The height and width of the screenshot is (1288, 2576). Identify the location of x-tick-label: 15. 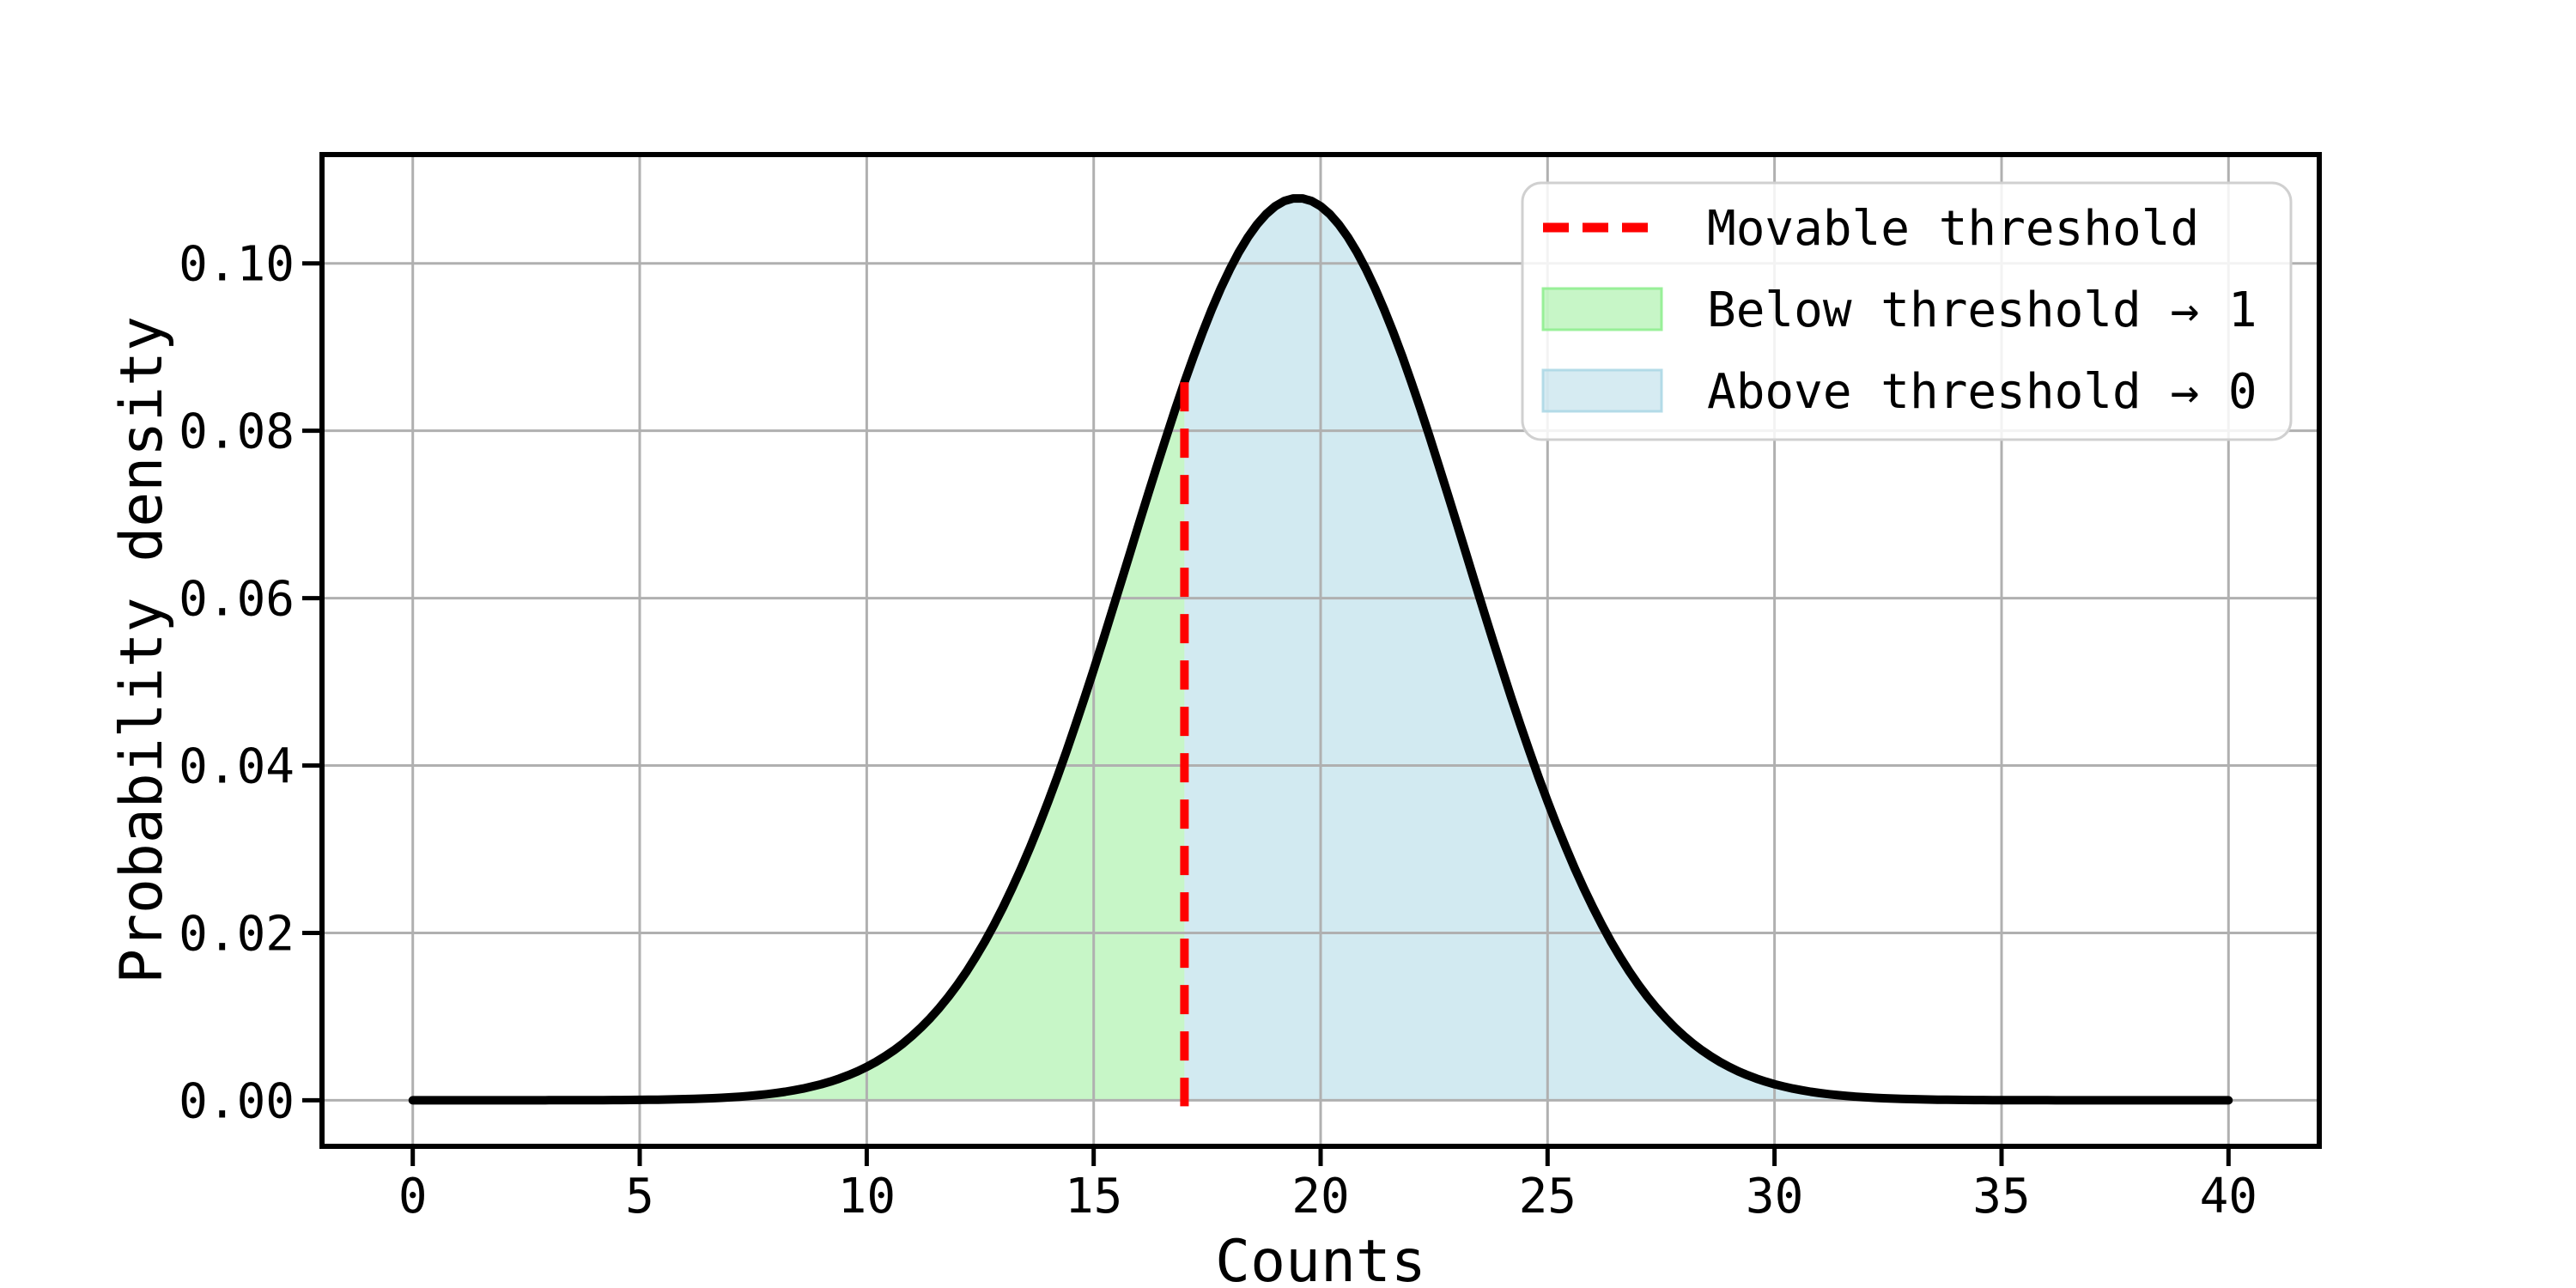
(1093, 1196).